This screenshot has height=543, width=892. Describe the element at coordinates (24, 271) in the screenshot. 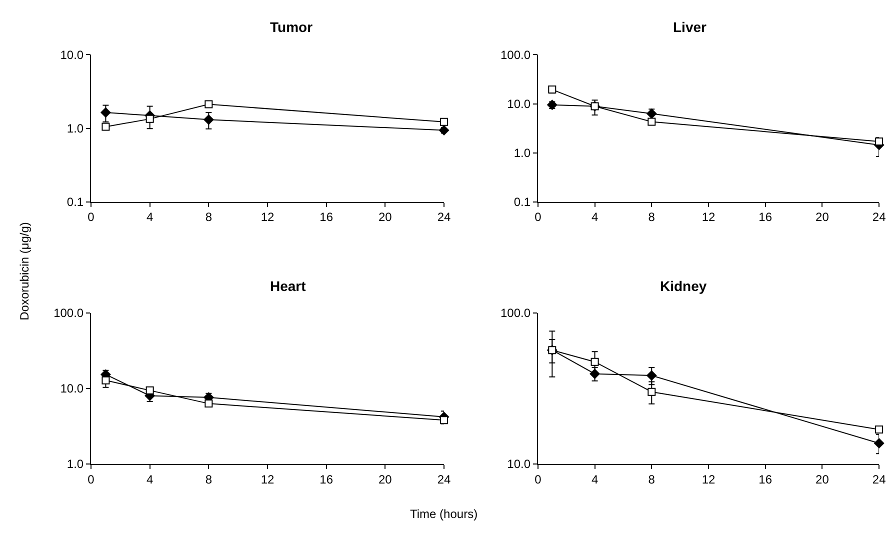

I see `y-axis-title: Doxorubicin (μg/g)` at that location.